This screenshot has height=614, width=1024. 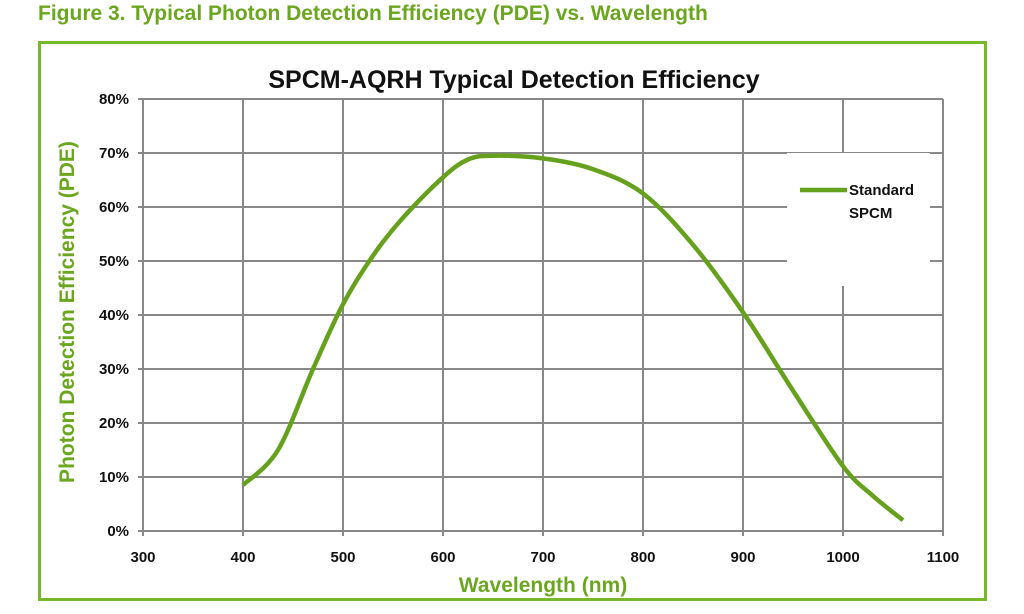 What do you see at coordinates (870, 213) in the screenshot?
I see `legend-label: SPCM` at bounding box center [870, 213].